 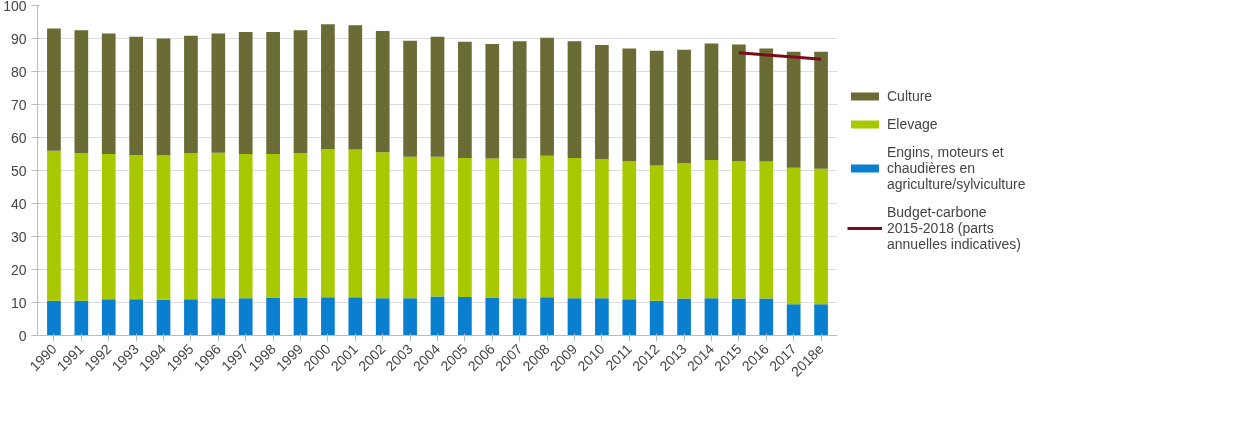 What do you see at coordinates (912, 124) in the screenshot?
I see `legend-label: Elevage` at bounding box center [912, 124].